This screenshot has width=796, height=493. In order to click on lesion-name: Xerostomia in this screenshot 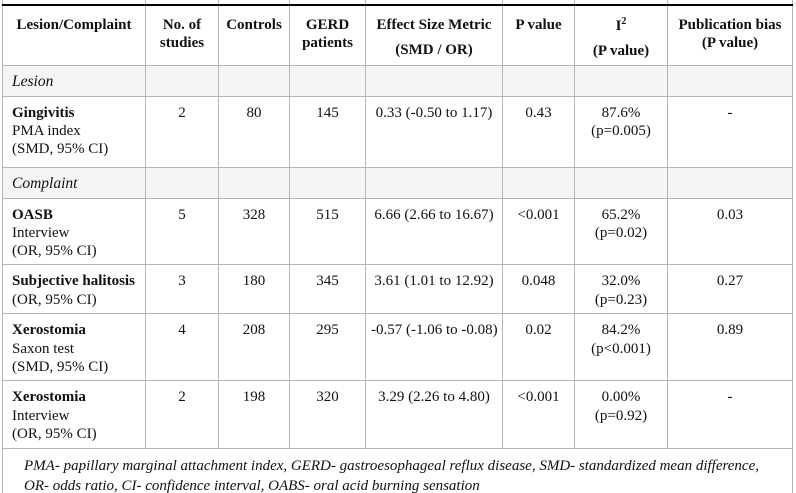, I will do `click(49, 397)`.